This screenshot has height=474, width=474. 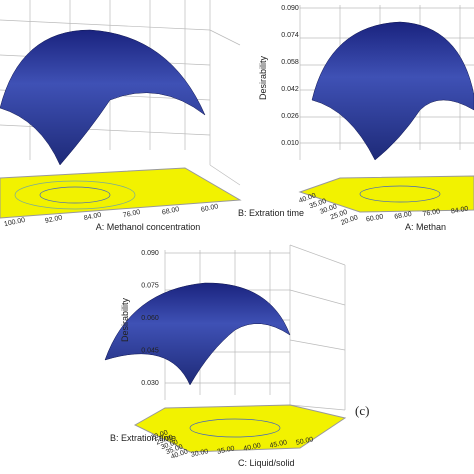 What do you see at coordinates (150, 286) in the screenshot?
I see `tick-label: 0.075` at bounding box center [150, 286].